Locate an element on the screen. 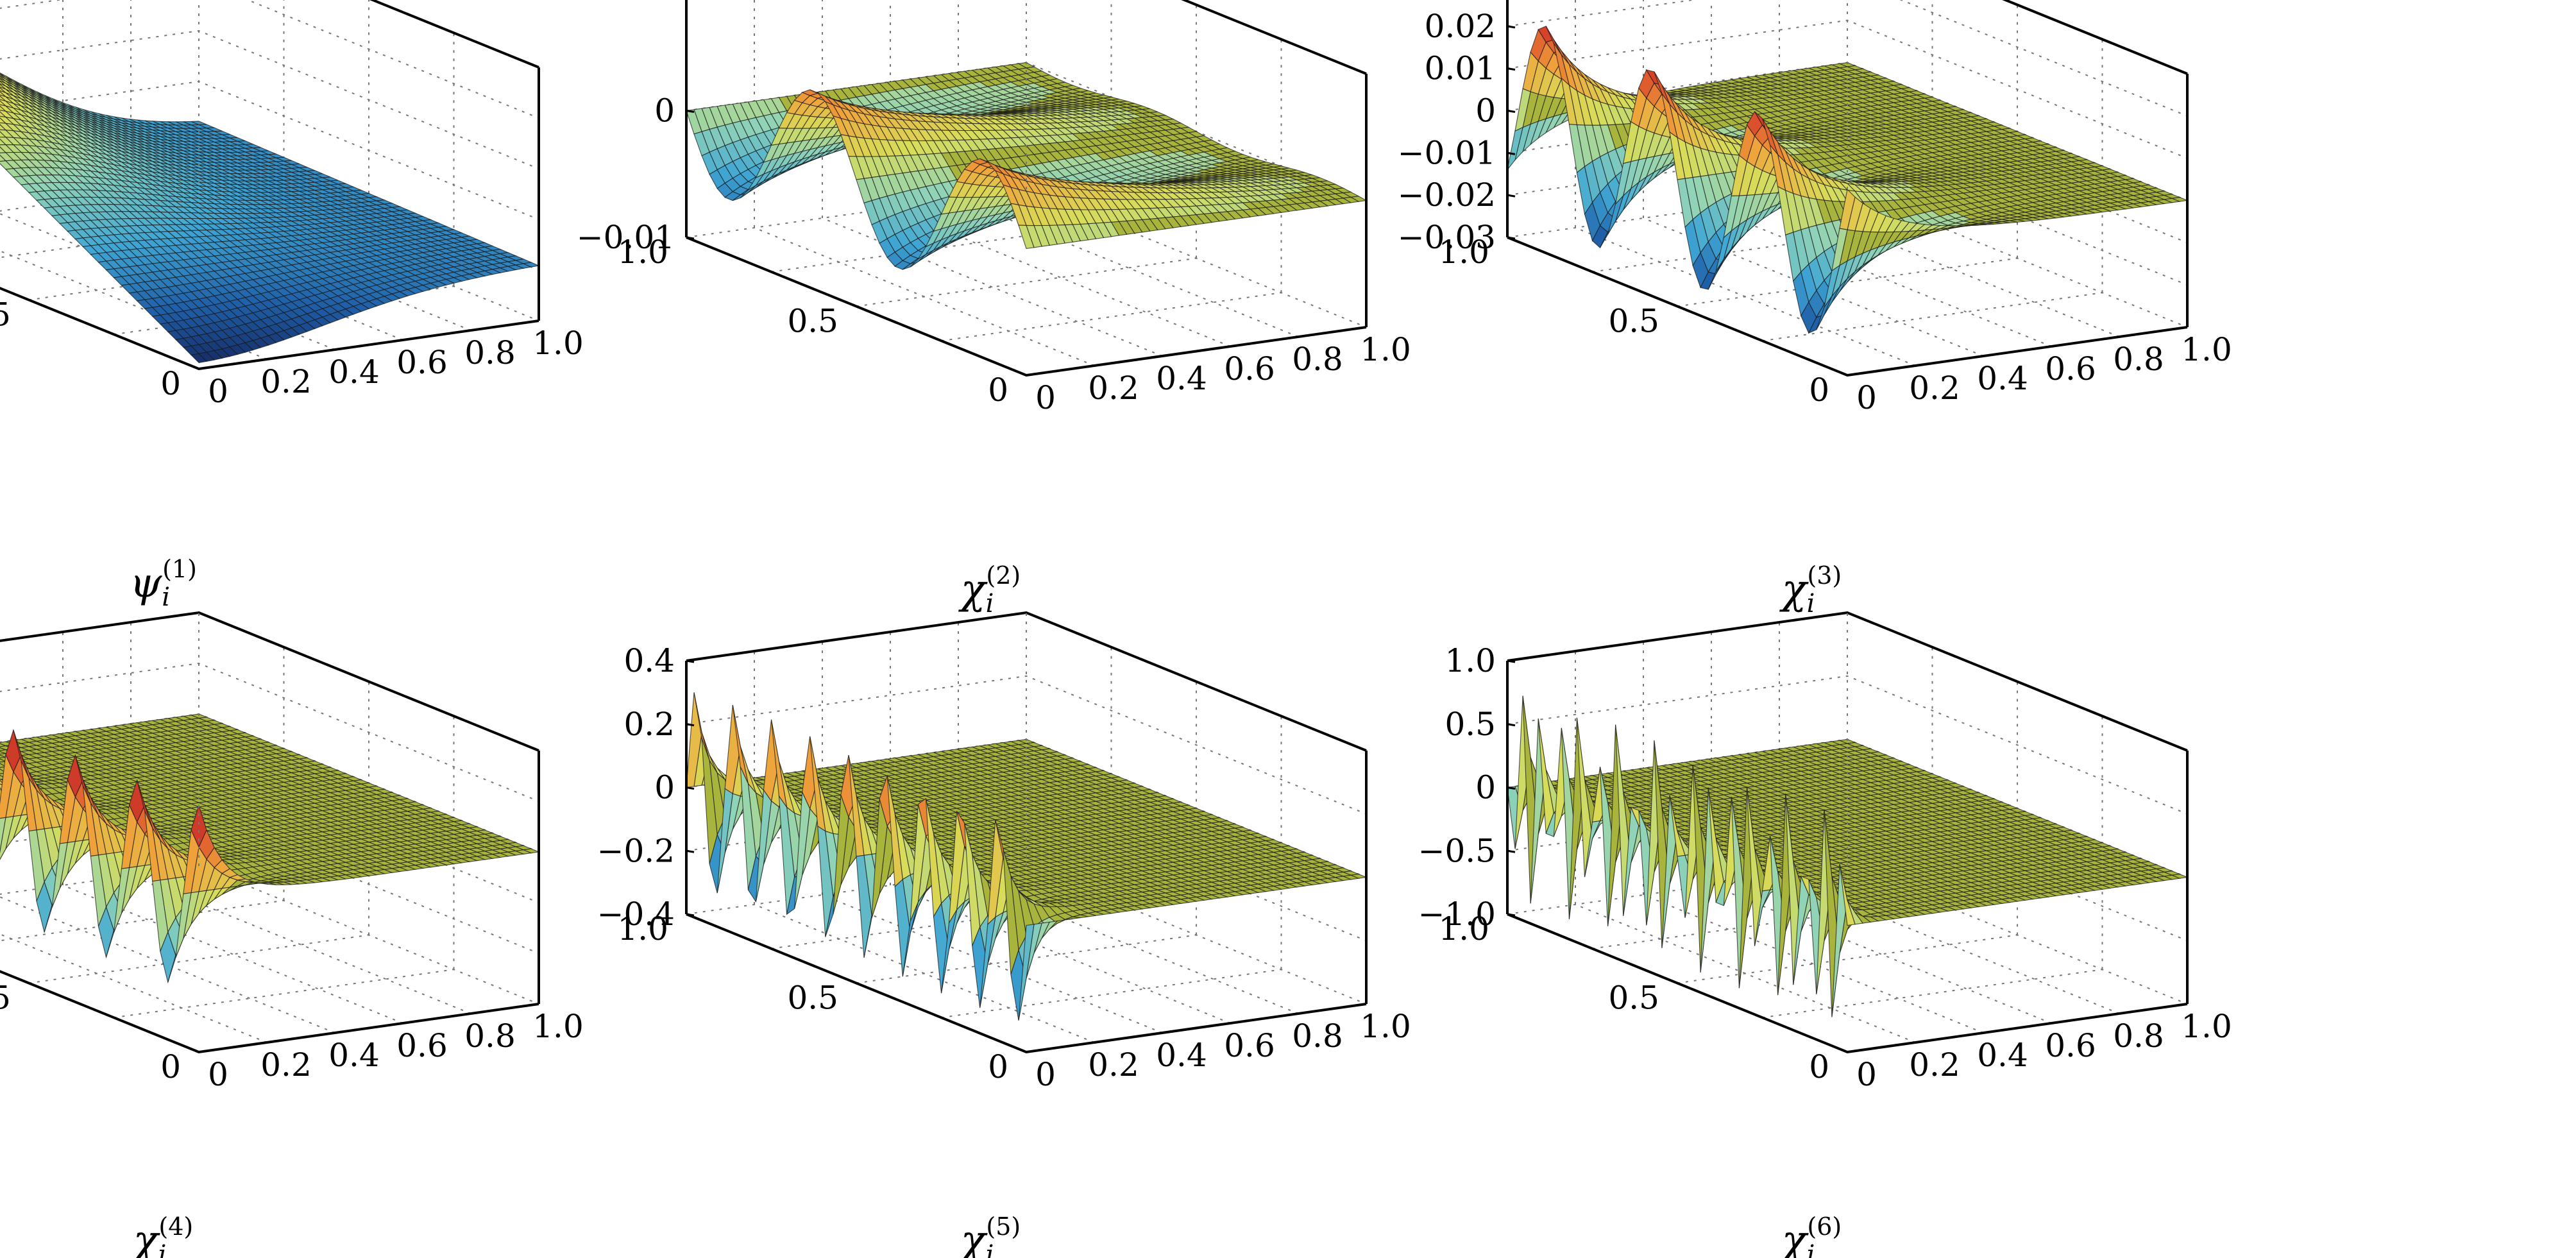 The image size is (2576, 1258). panel-label: χi(2) is located at coordinates (989, 589).